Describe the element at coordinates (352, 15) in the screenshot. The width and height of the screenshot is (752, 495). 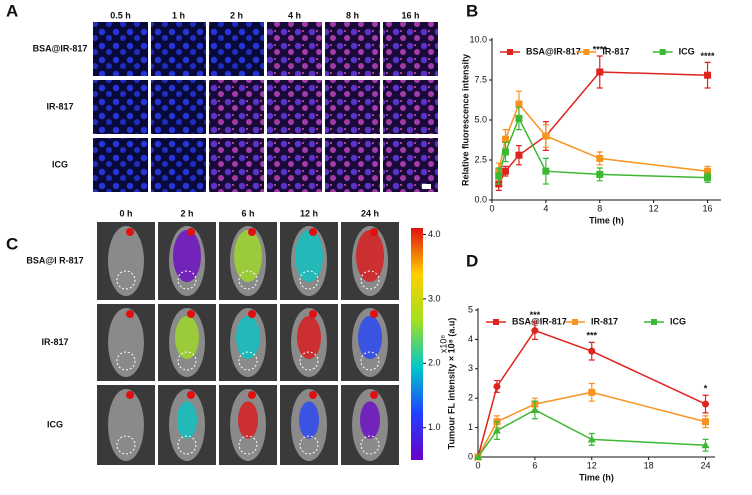
I see `column-label: 8 h` at that location.